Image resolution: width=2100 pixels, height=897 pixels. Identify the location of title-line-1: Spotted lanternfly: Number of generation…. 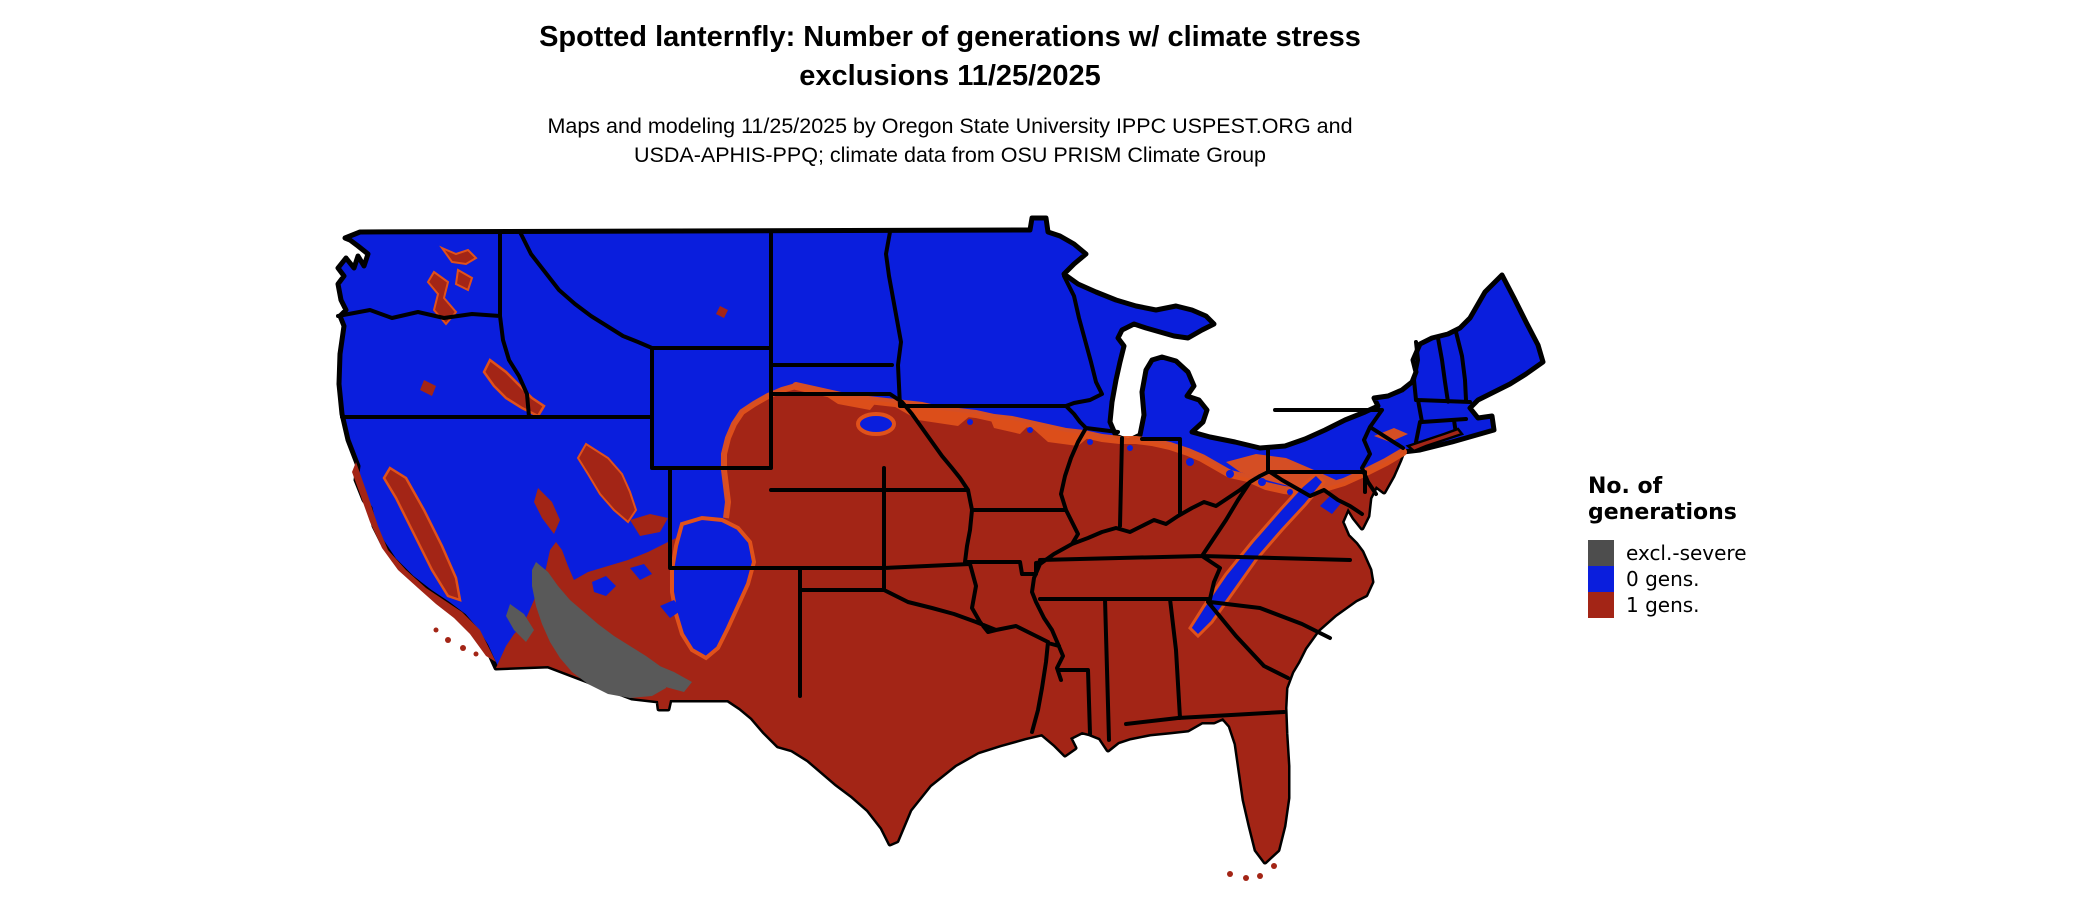
(950, 37).